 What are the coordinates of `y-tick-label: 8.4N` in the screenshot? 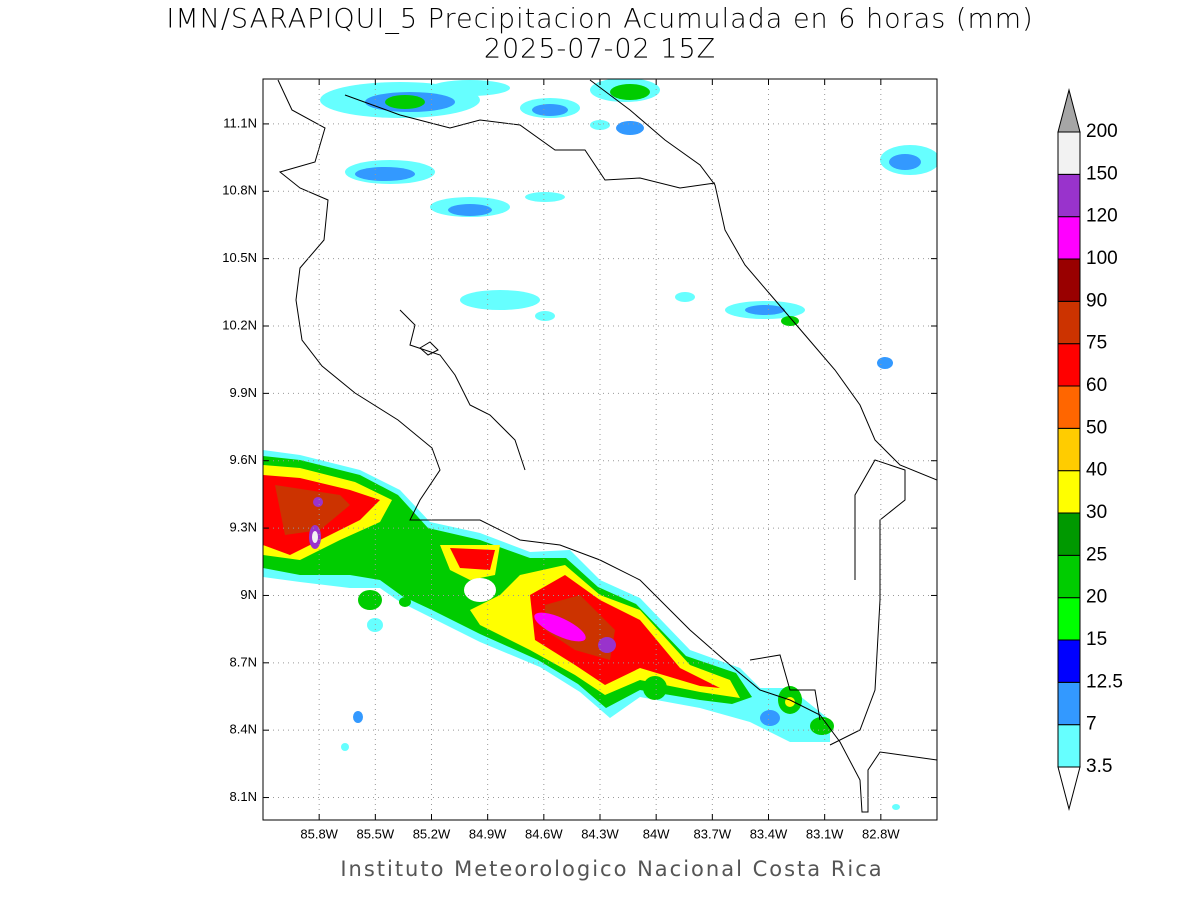 It's located at (243, 729).